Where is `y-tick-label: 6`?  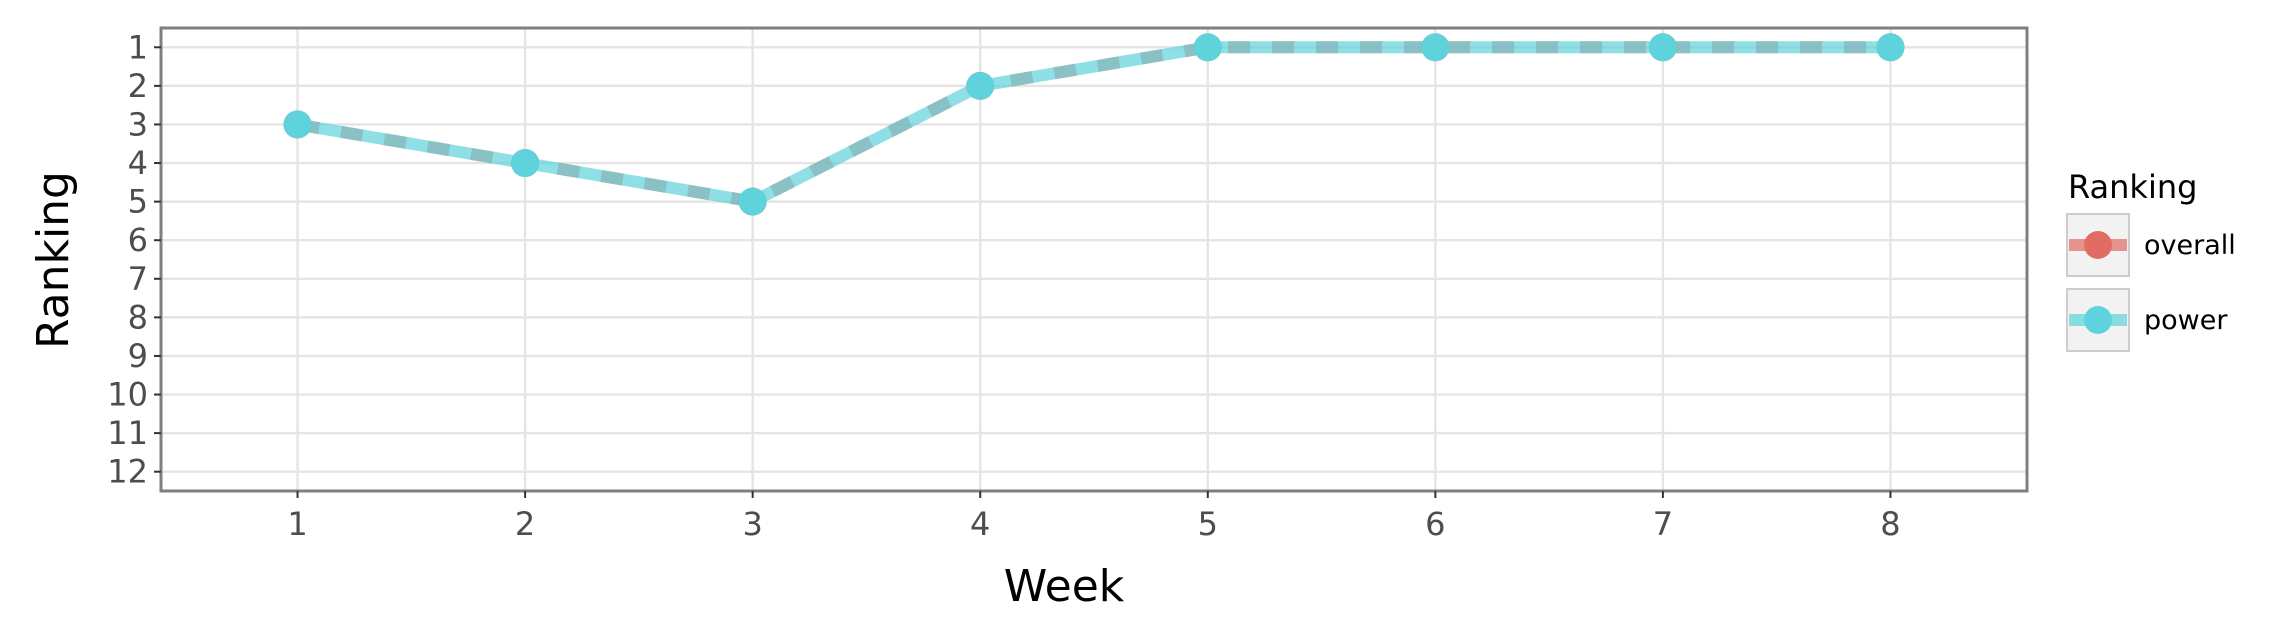 y-tick-label: 6 is located at coordinates (138, 240).